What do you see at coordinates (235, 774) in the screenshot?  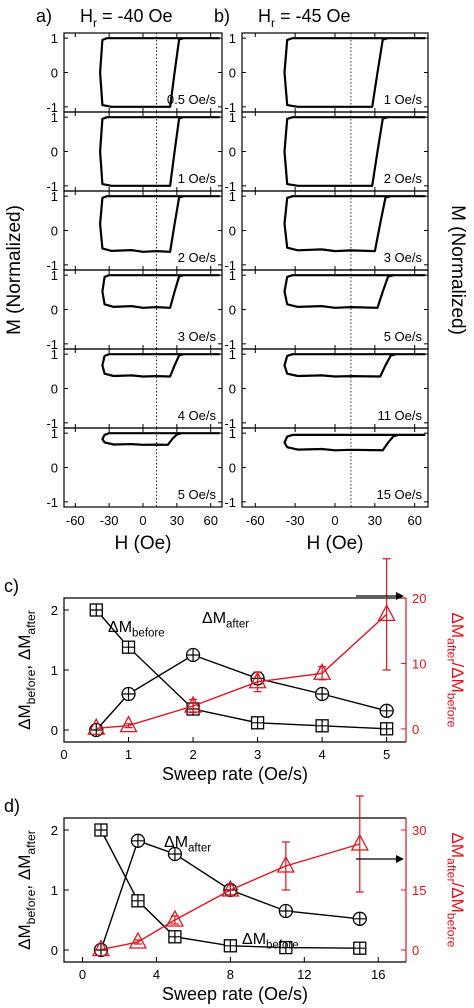 I see `x-axis-label: Sweep rate (Oe/s)` at bounding box center [235, 774].